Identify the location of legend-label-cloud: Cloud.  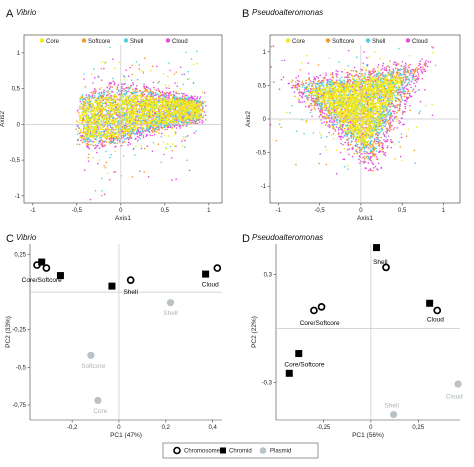
(180, 42).